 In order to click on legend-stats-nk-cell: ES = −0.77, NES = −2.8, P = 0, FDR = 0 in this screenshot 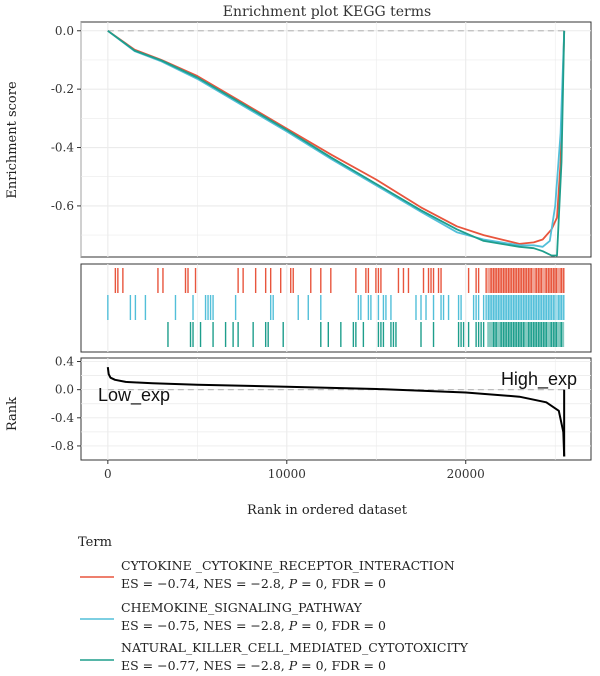, I will do `click(253, 665)`.